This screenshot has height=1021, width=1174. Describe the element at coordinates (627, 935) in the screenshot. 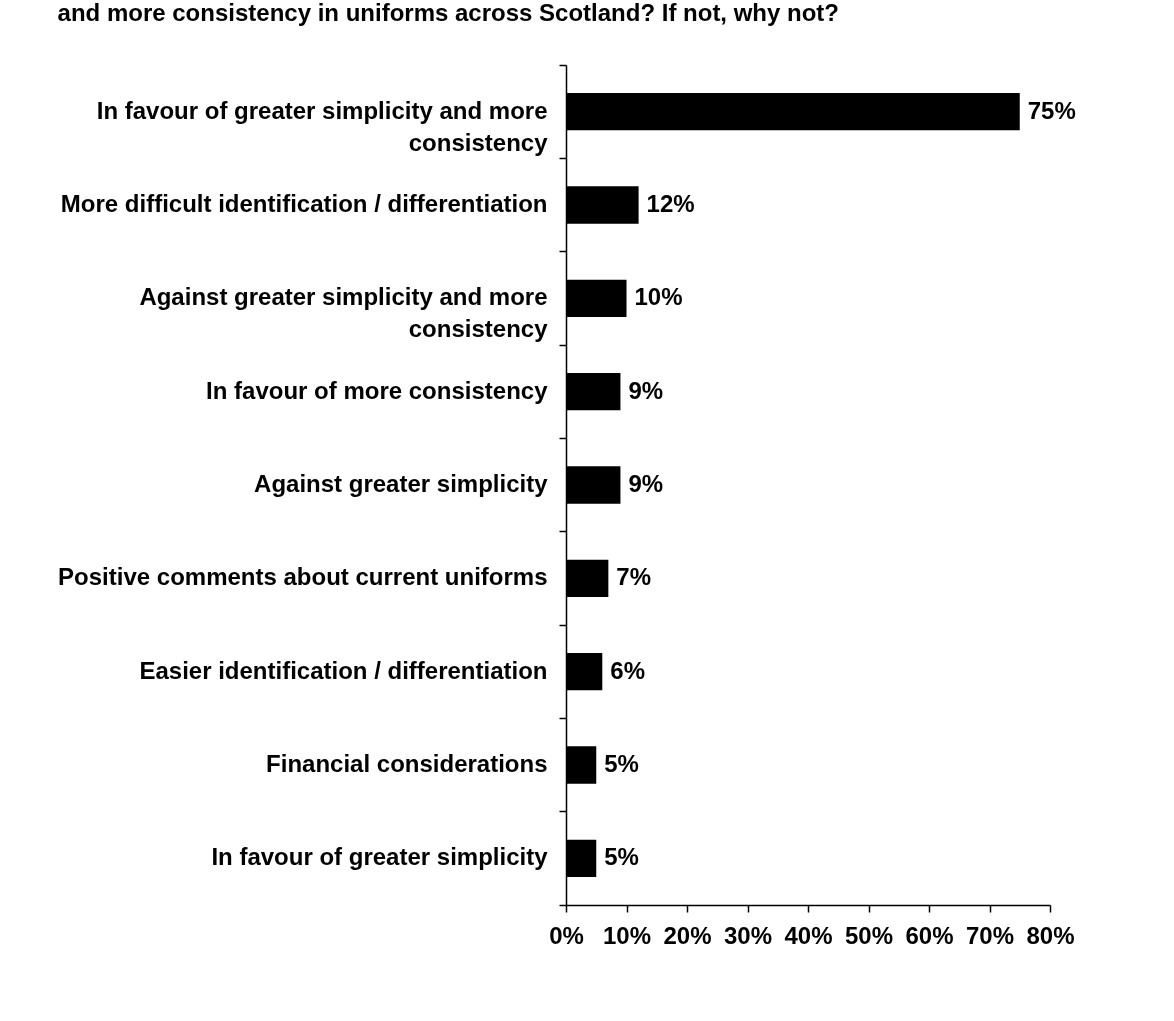

I see `x-tick-label: 10%` at that location.